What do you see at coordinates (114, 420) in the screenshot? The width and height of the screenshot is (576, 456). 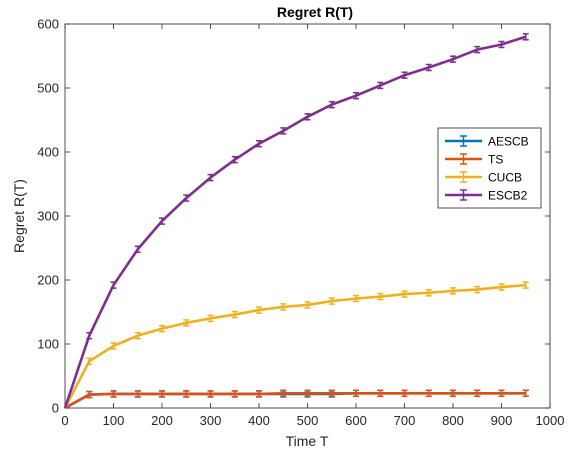 I see `x-tick-label: 100` at bounding box center [114, 420].